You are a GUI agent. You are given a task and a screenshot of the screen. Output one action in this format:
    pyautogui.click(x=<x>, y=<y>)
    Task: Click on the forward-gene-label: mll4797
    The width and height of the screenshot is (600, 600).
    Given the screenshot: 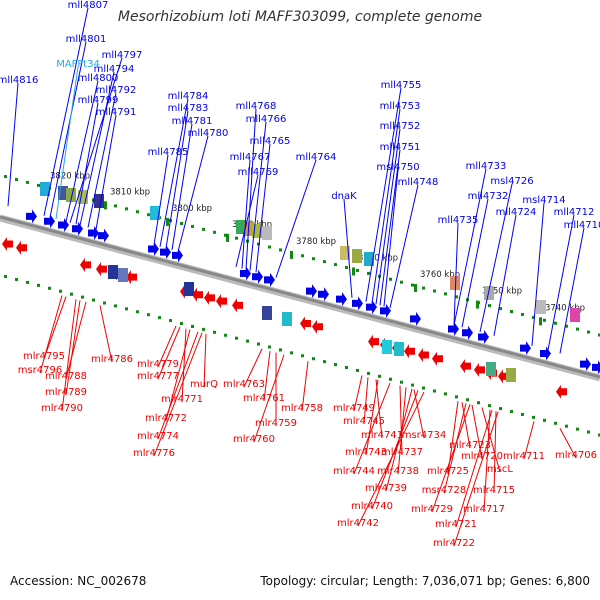 What is the action you would take?
    pyautogui.click(x=122, y=55)
    